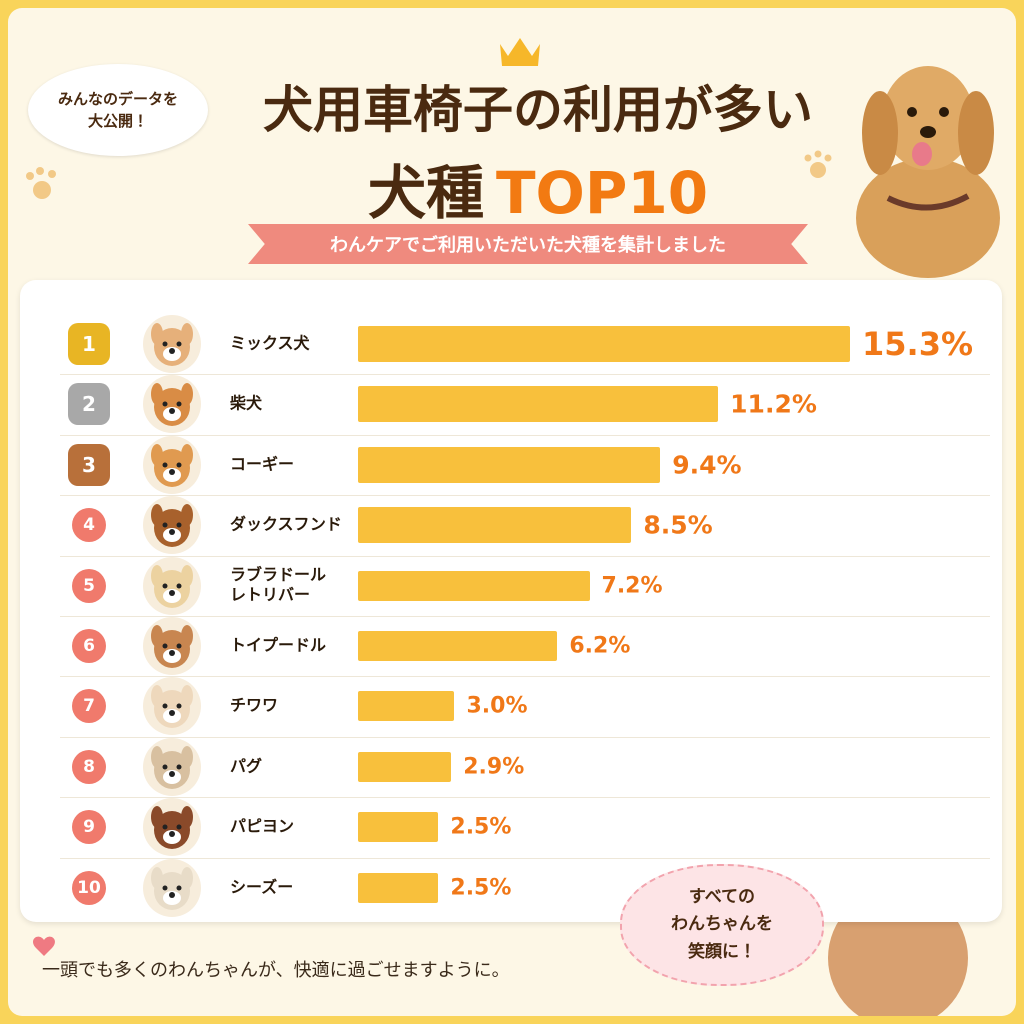 The width and height of the screenshot is (1024, 1024). Describe the element at coordinates (773, 404) in the screenshot. I see `value-label: 11.2%` at that location.